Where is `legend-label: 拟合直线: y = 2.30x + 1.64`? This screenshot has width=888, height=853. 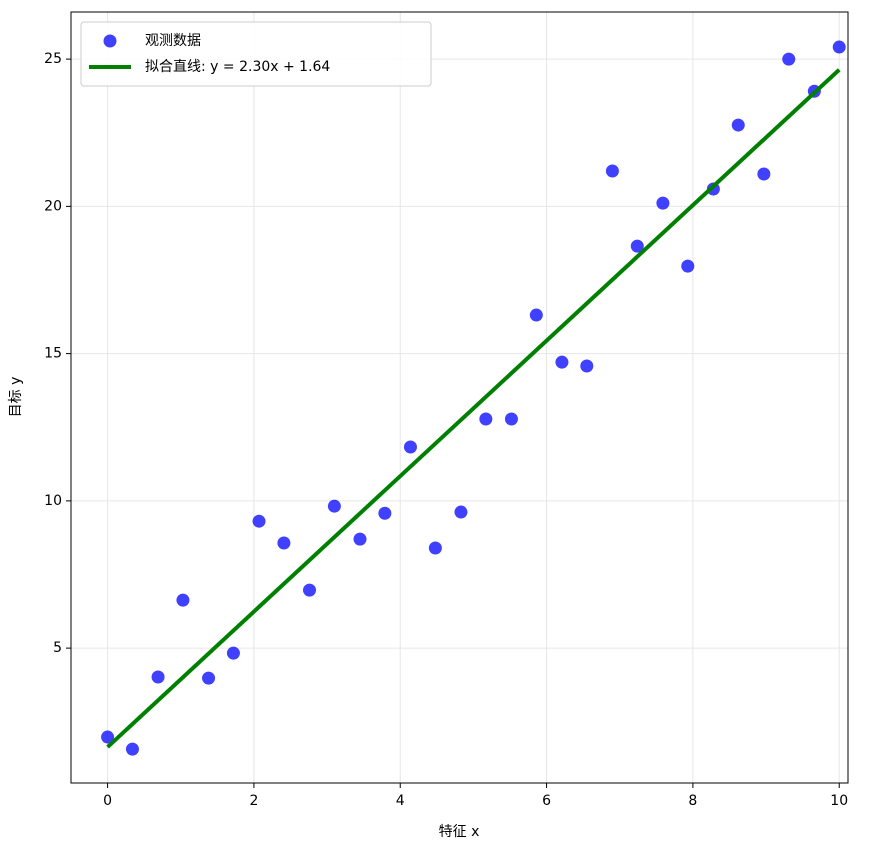
legend-label: 拟合直线: y = 2.30x + 1.64 is located at coordinates (237, 66).